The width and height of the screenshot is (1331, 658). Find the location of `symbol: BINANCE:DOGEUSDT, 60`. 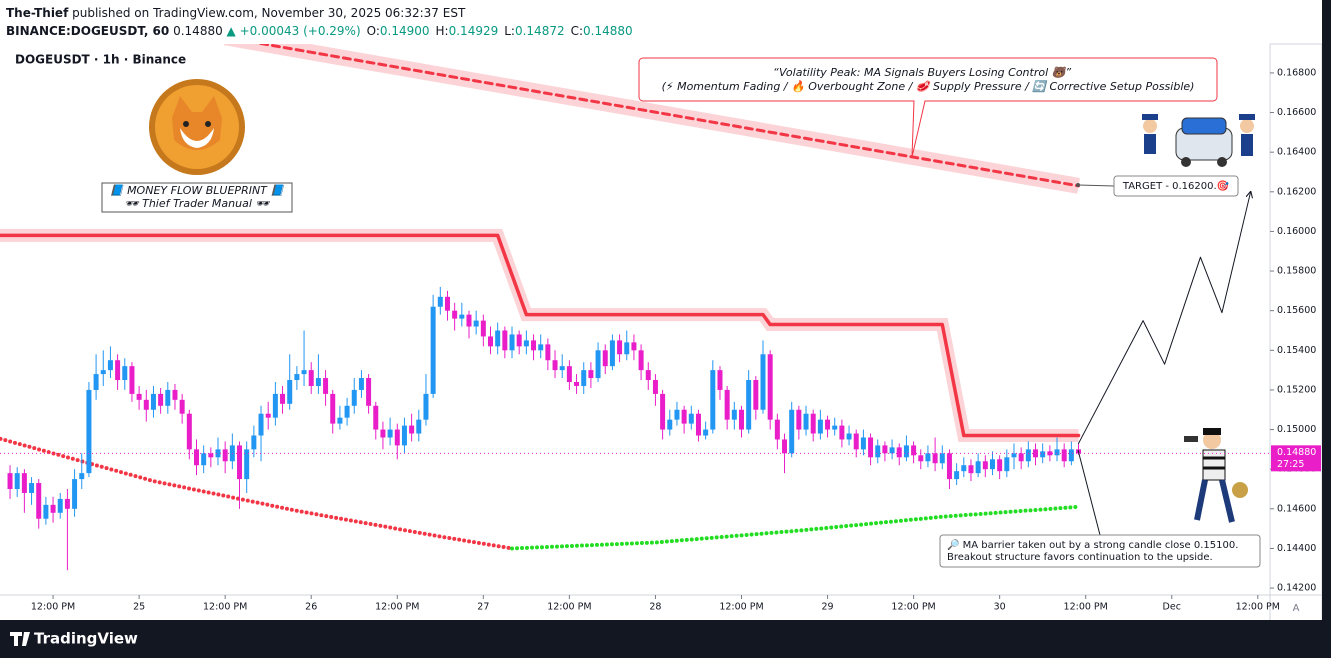

symbol: BINANCE:DOGEUSDT, 60 is located at coordinates (88, 31).